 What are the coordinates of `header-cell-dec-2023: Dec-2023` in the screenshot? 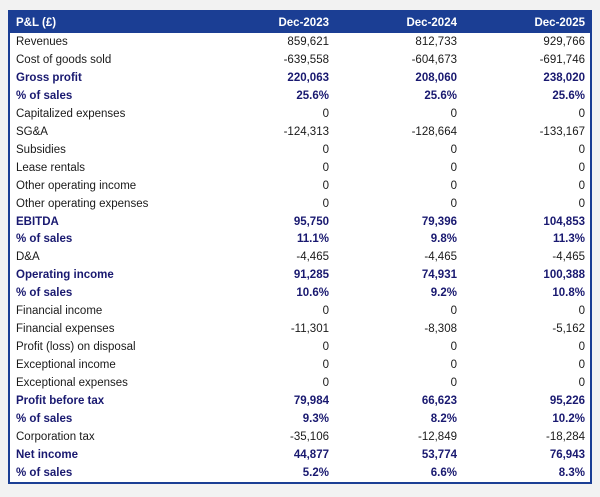 It's located at (270, 22).